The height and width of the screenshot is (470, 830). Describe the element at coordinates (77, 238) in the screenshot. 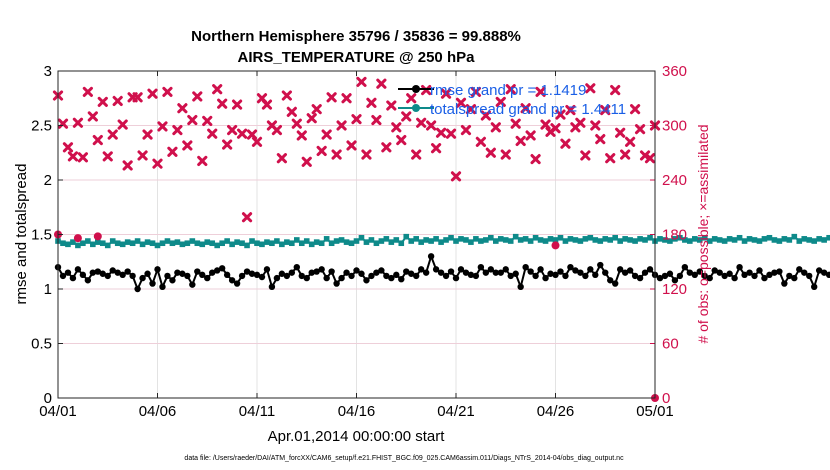

I see `obs-possible-point` at that location.